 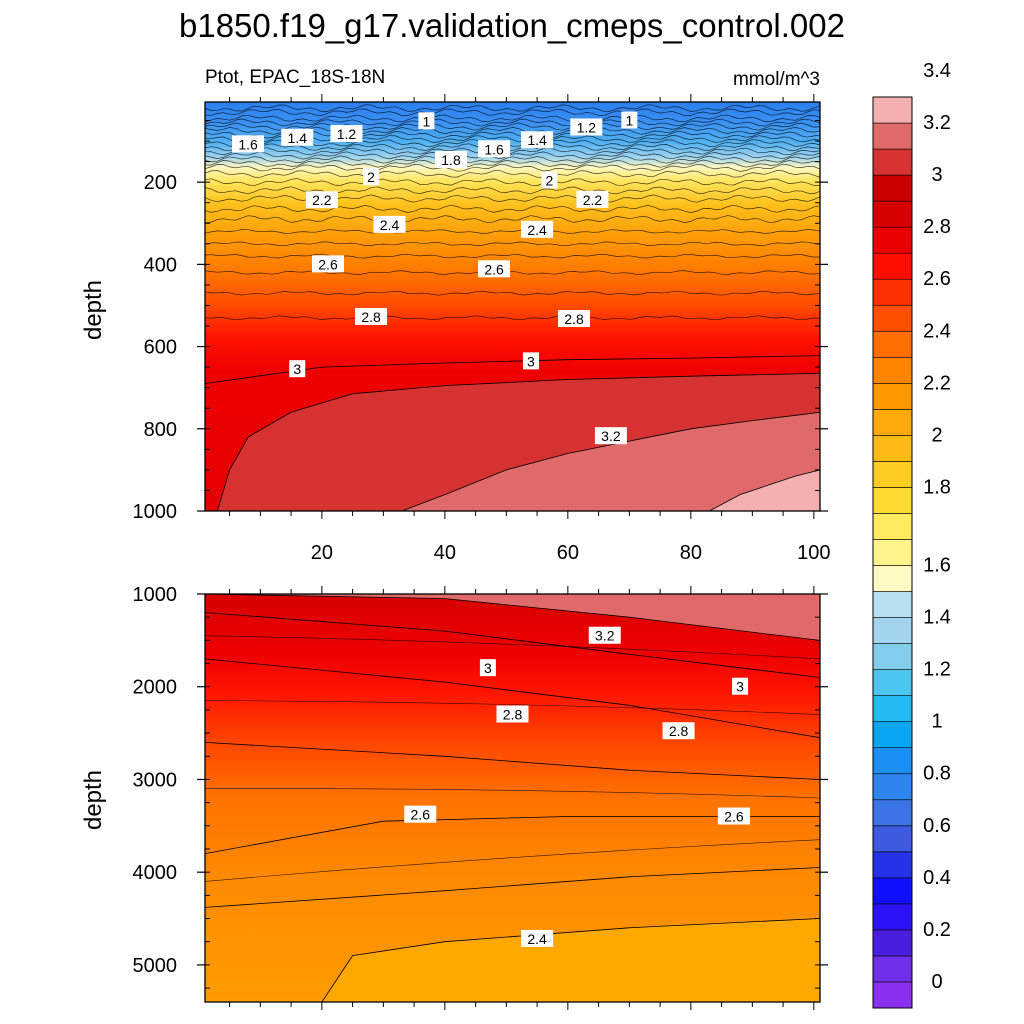 I want to click on contour-label-text: 2.6, so click(x=734, y=817).